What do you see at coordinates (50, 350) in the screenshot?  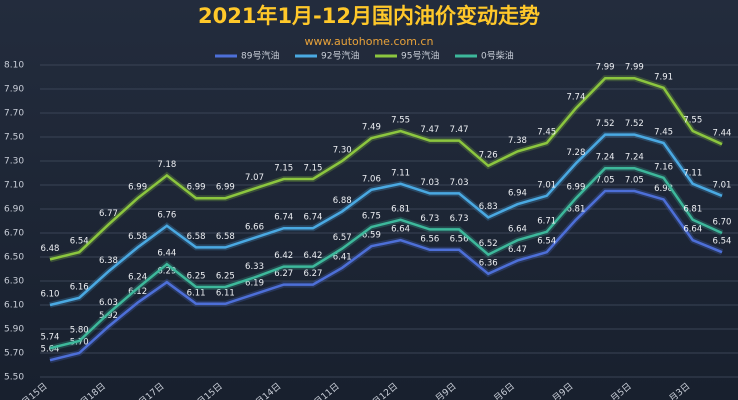 I see `data-label: 5.64` at bounding box center [50, 350].